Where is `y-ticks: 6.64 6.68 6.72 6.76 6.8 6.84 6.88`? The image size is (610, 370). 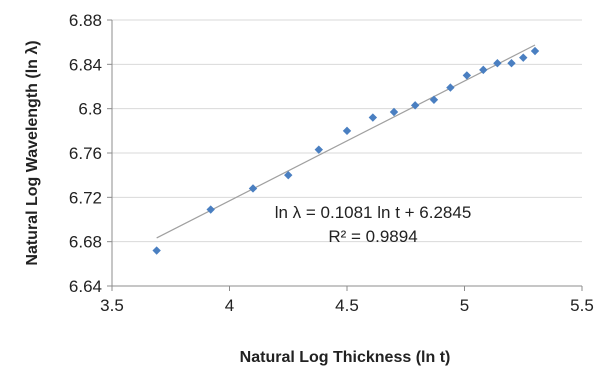 y-ticks: 6.64 6.68 6.72 6.76 6.8 6.84 6.88 is located at coordinates (90, 153).